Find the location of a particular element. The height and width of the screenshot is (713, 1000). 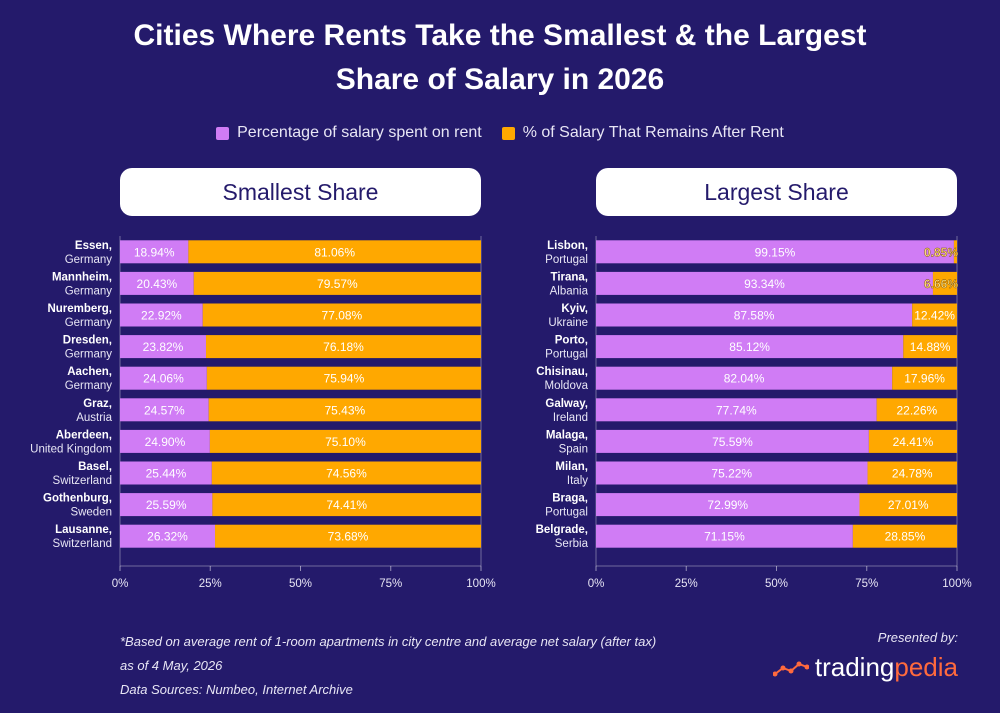

smallest-data-label-remain: 74.41% is located at coordinates (346, 505).